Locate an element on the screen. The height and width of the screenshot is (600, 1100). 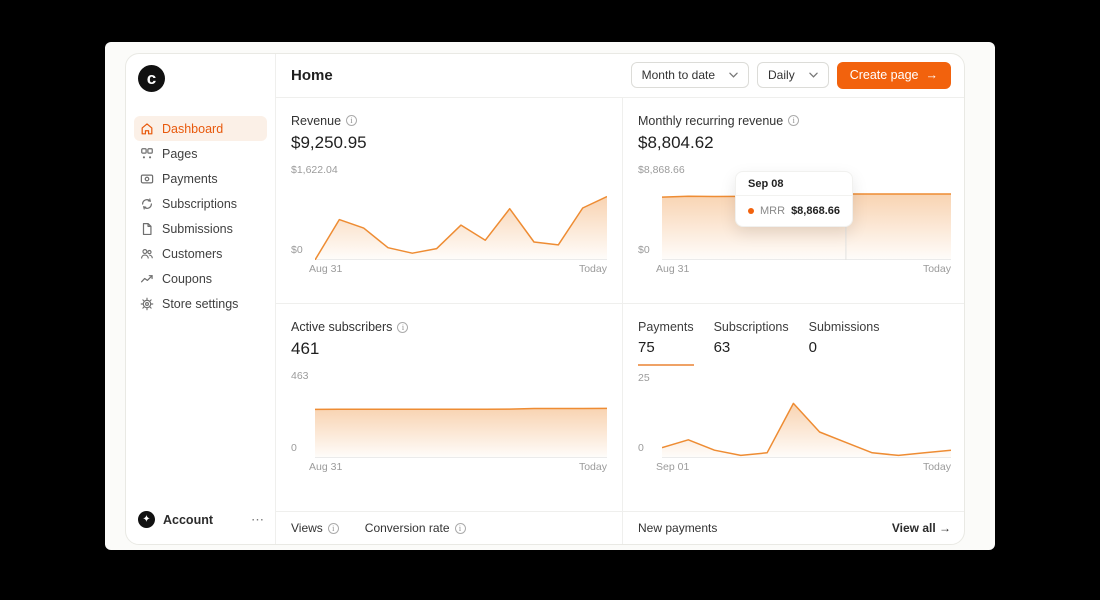
conversion-rate-label: Conversion rate is located at coordinates (407, 528).